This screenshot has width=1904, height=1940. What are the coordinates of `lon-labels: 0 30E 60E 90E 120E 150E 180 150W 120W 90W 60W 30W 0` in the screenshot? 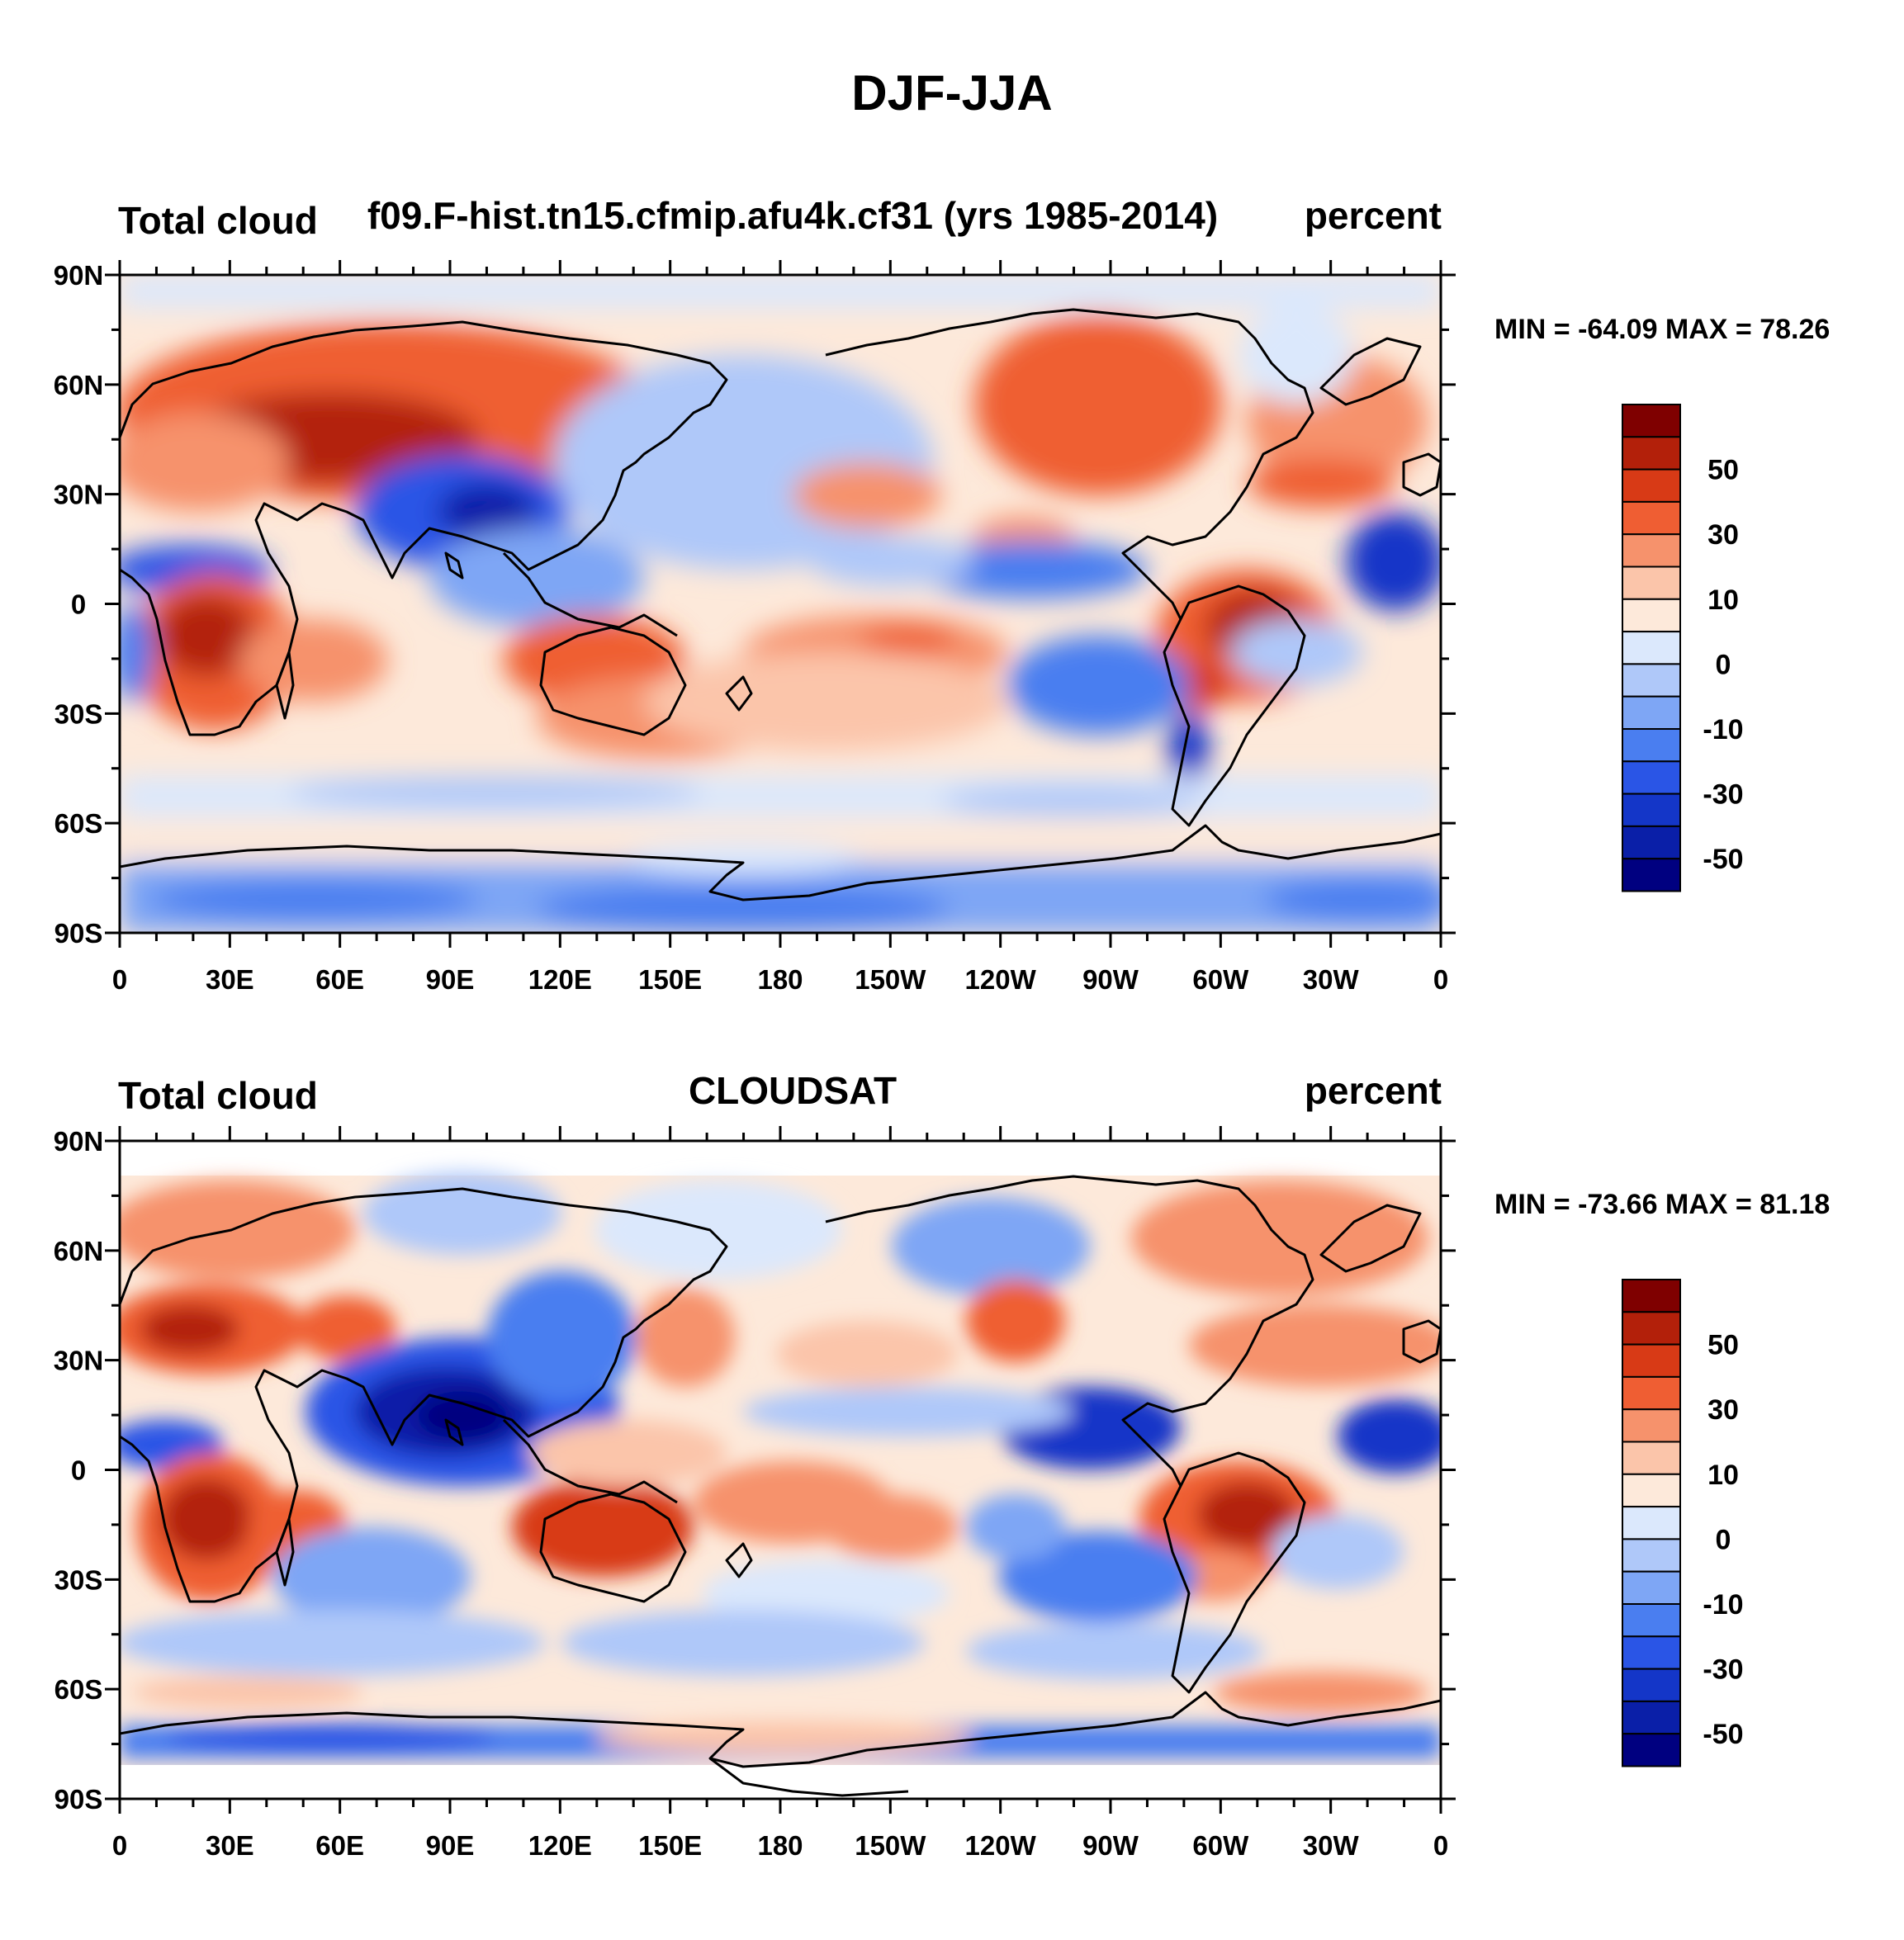 It's located at (780, 1845).